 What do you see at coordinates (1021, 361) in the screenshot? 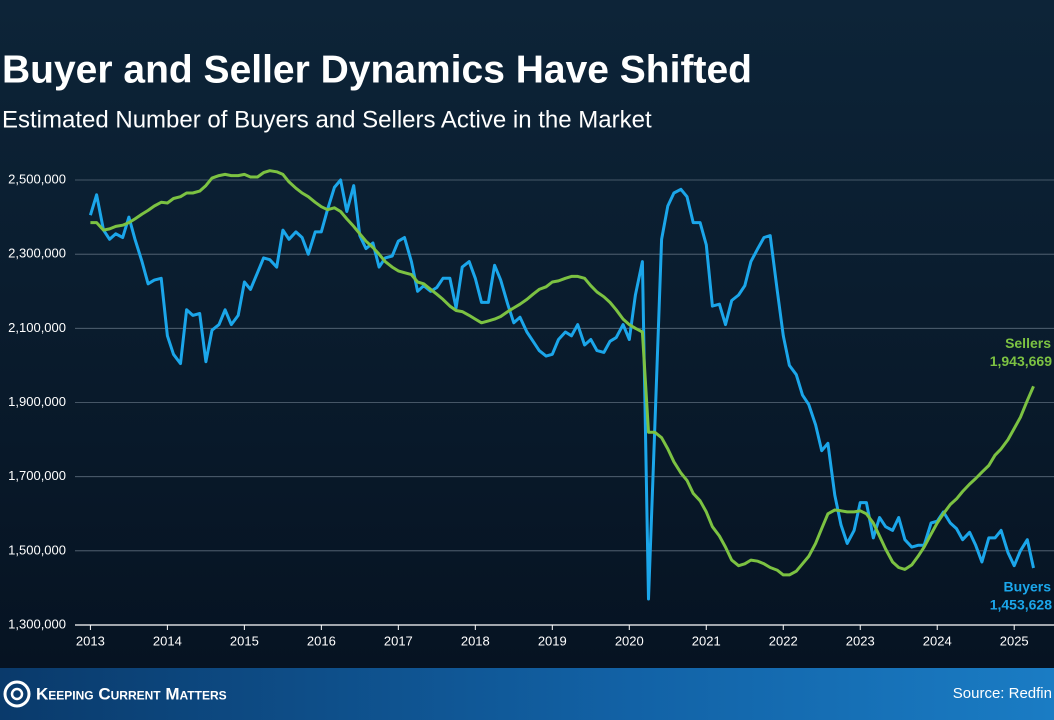
I see `end-value-label: 1,943,669` at bounding box center [1021, 361].